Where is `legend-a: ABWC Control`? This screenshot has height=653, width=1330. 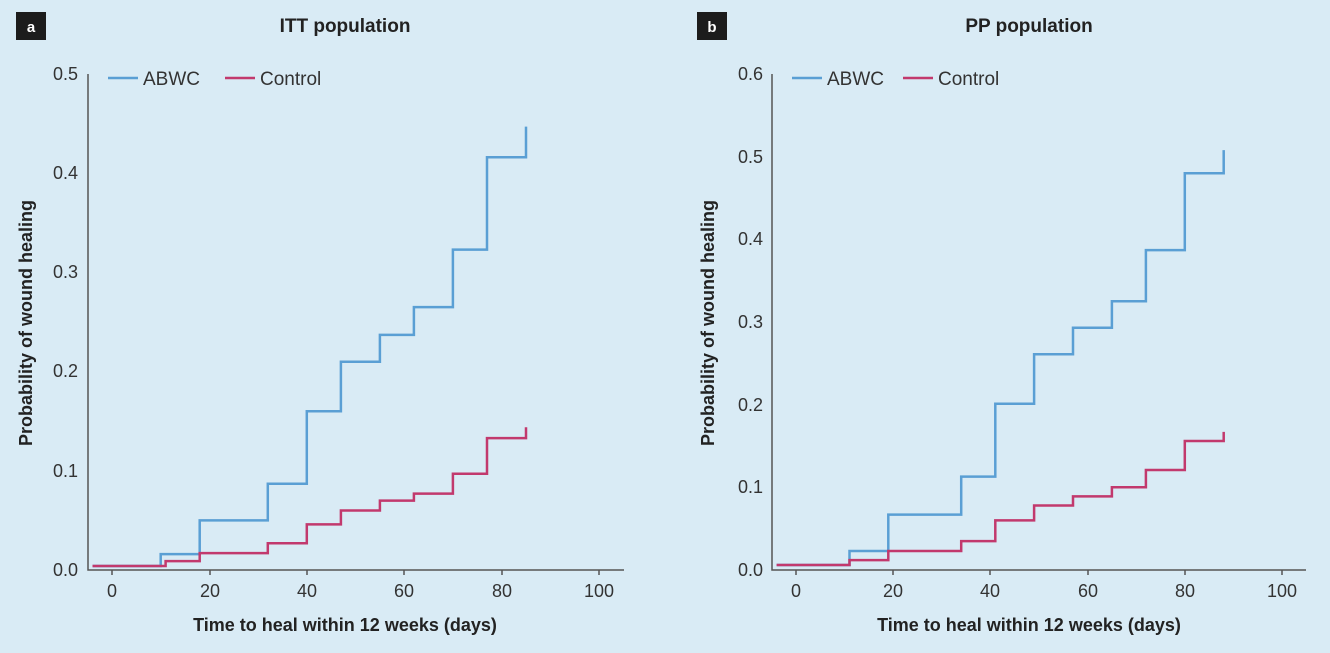
legend-a: ABWC Control is located at coordinates (214, 79).